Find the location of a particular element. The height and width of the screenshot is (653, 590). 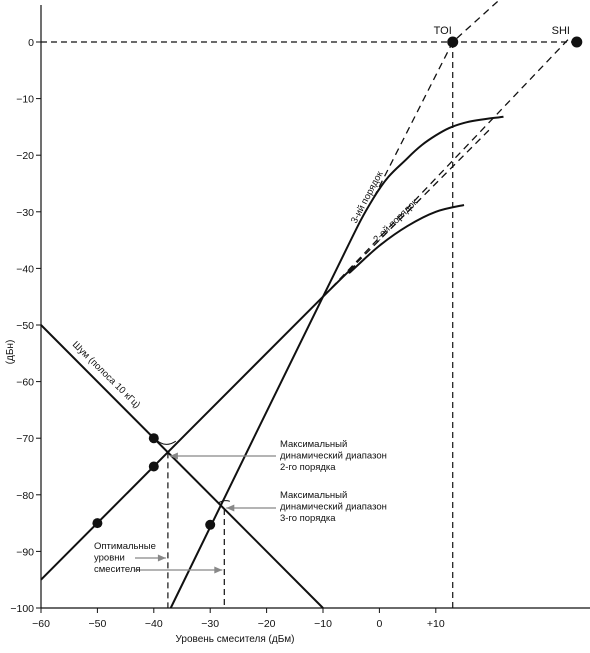

annotation-line: 3-го порядка is located at coordinates (308, 518).